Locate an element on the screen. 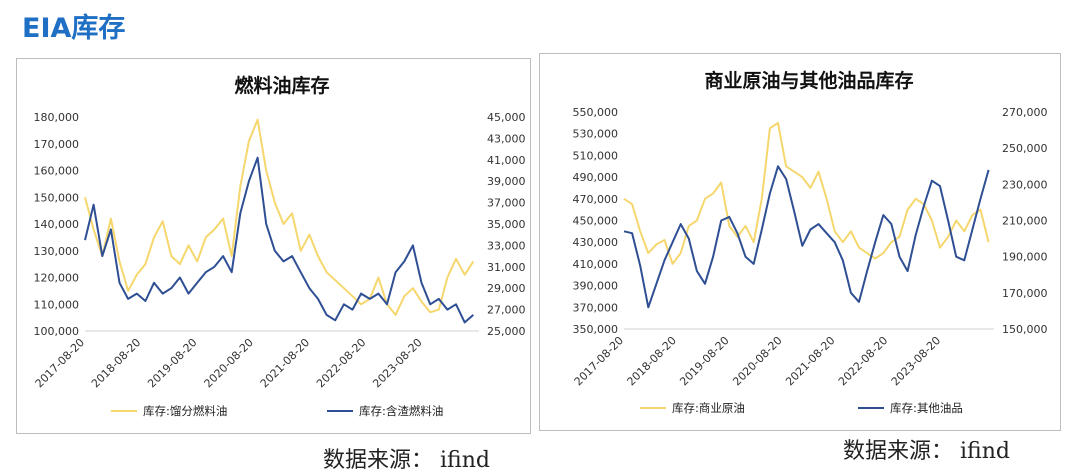 Image resolution: width=1080 pixels, height=474 pixels. source-note-right: 数据来源： ifind is located at coordinates (926, 451).